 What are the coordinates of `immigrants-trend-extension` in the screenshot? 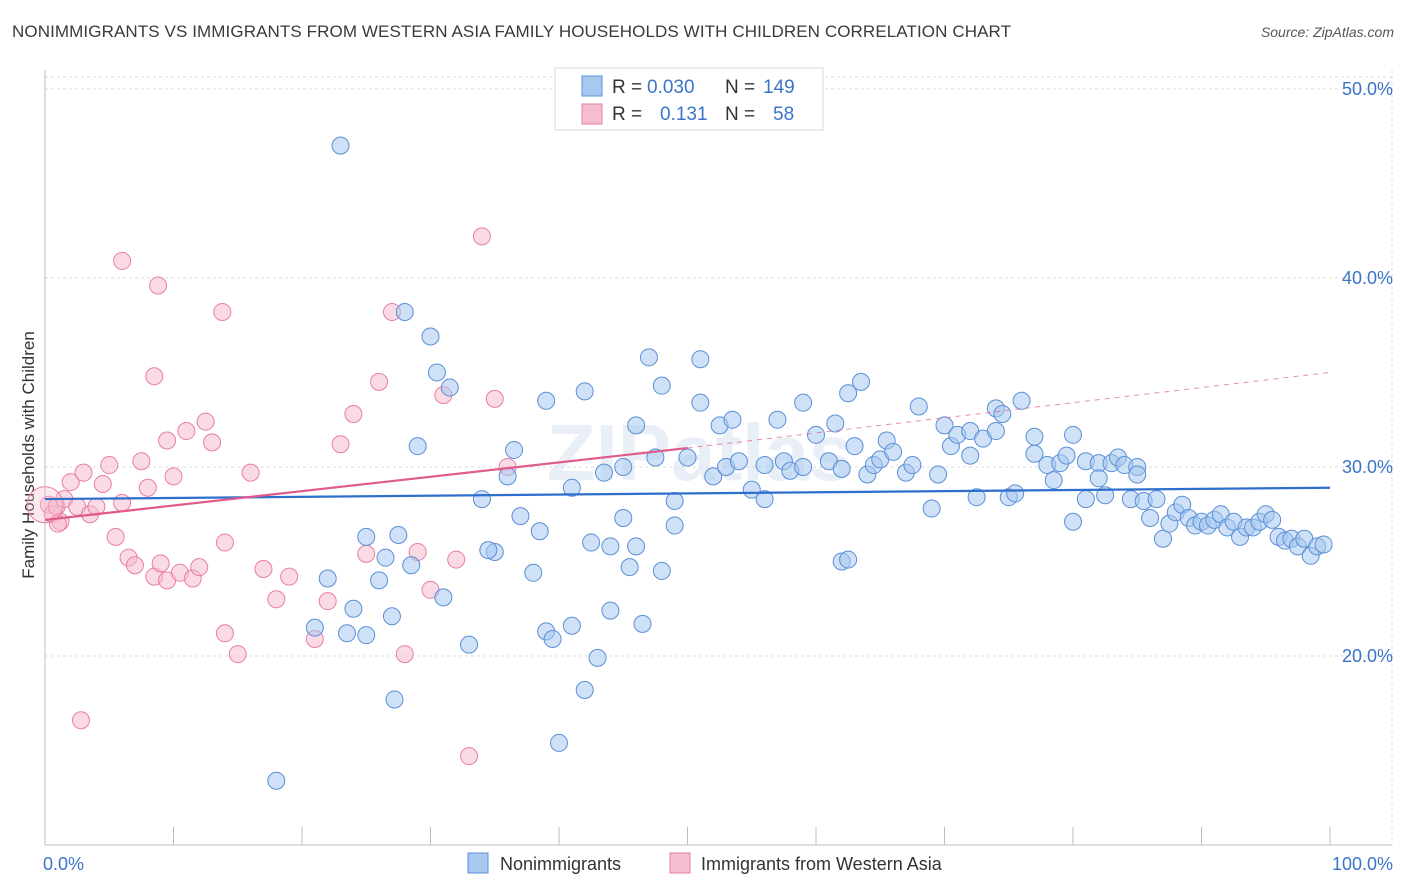 It's located at (1009, 410).